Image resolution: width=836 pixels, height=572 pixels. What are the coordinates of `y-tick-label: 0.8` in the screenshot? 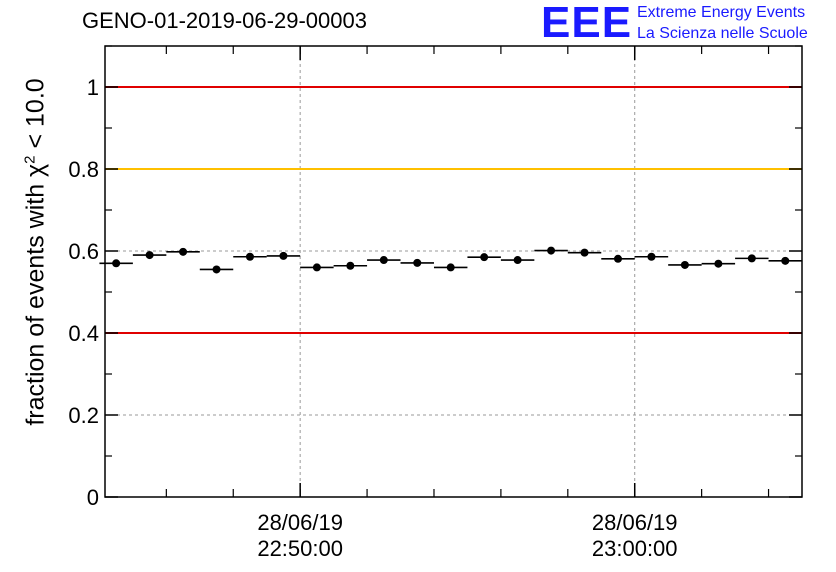 It's located at (83, 169).